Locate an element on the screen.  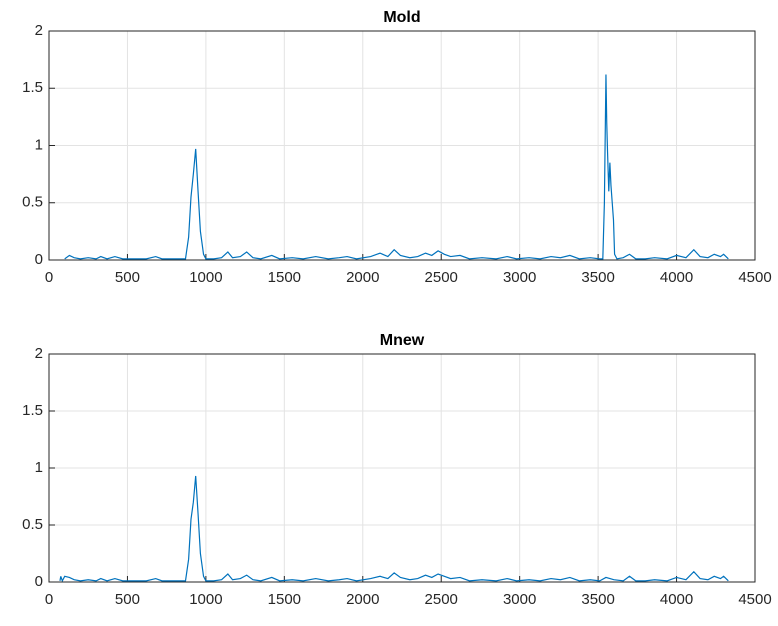
chart-title: Mold is located at coordinates (401, 17).